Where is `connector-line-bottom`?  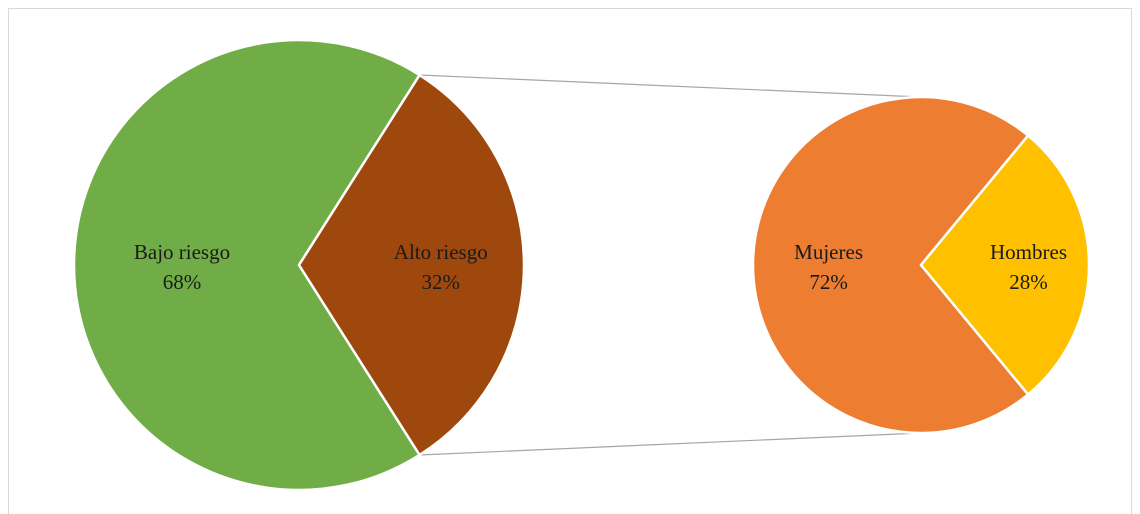 connector-line-bottom is located at coordinates (670, 444).